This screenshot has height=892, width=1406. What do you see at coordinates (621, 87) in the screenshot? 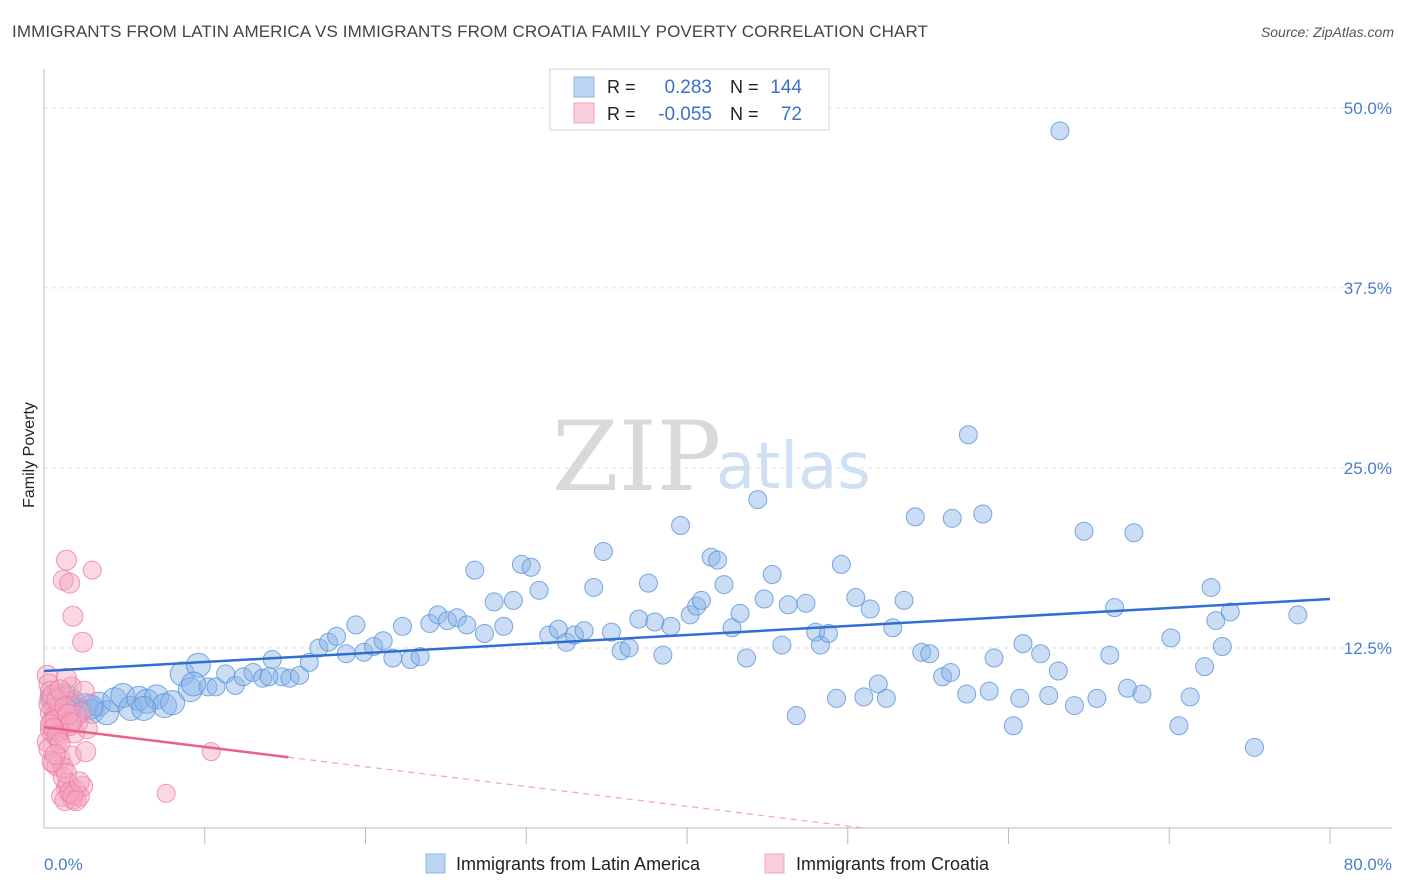
I see `legend-r-label-1: R =` at bounding box center [621, 87].